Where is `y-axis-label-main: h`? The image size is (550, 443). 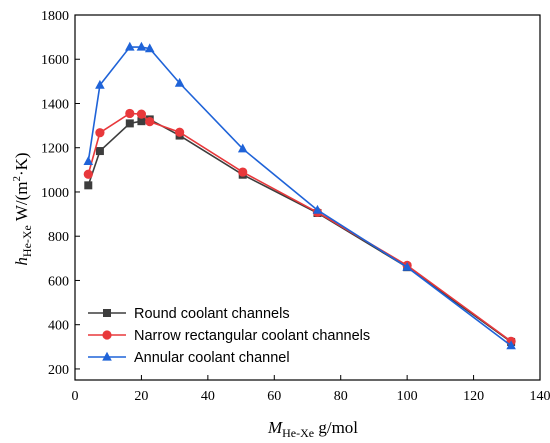 y-axis-label-main: h is located at coordinates (21, 261).